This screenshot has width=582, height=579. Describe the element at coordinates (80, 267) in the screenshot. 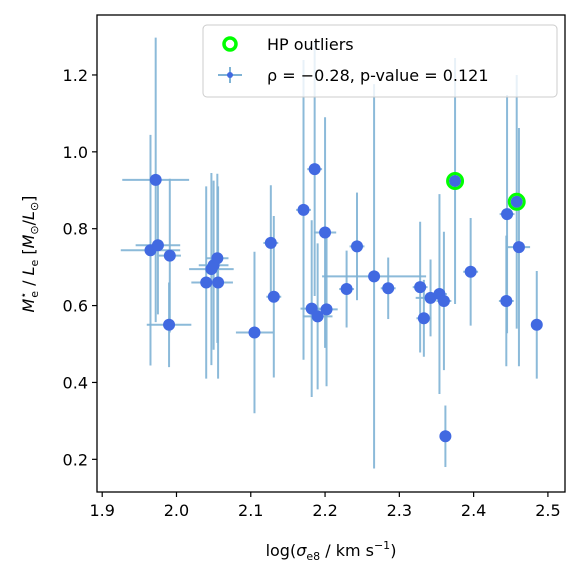

I see `y-axis: 0.2 0.4 0.6 0.8 1.0 1.2` at that location.